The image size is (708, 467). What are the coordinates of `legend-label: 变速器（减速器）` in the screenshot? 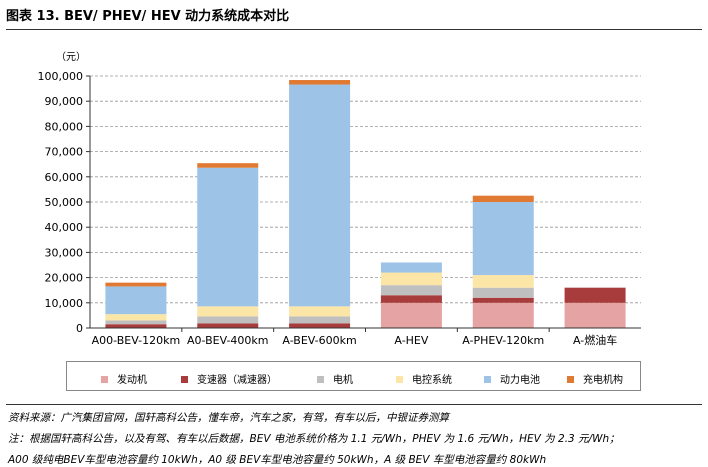 It's located at (237, 380).